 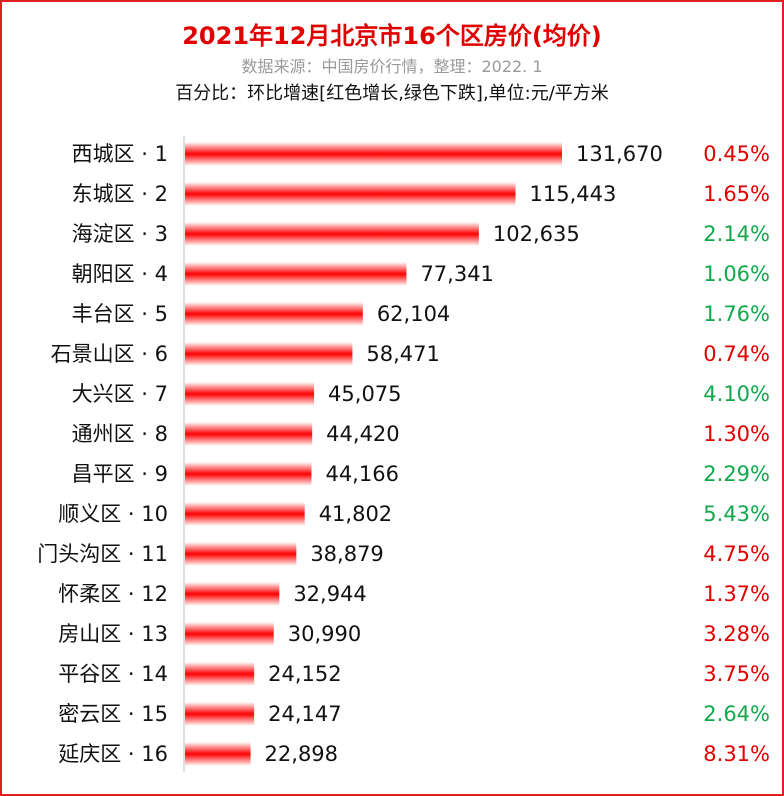 What do you see at coordinates (120, 194) in the screenshot?
I see `category-label: 东城区 · 2` at bounding box center [120, 194].